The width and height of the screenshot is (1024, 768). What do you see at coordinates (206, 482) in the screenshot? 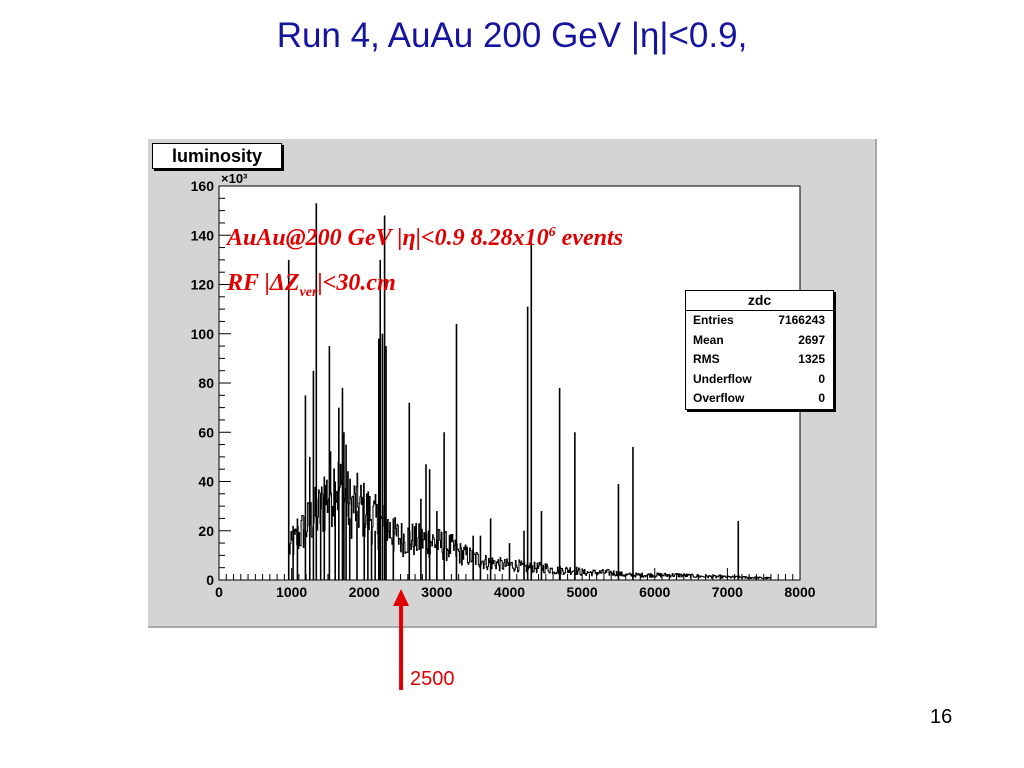
I see `y-tick-label: 40` at bounding box center [206, 482].